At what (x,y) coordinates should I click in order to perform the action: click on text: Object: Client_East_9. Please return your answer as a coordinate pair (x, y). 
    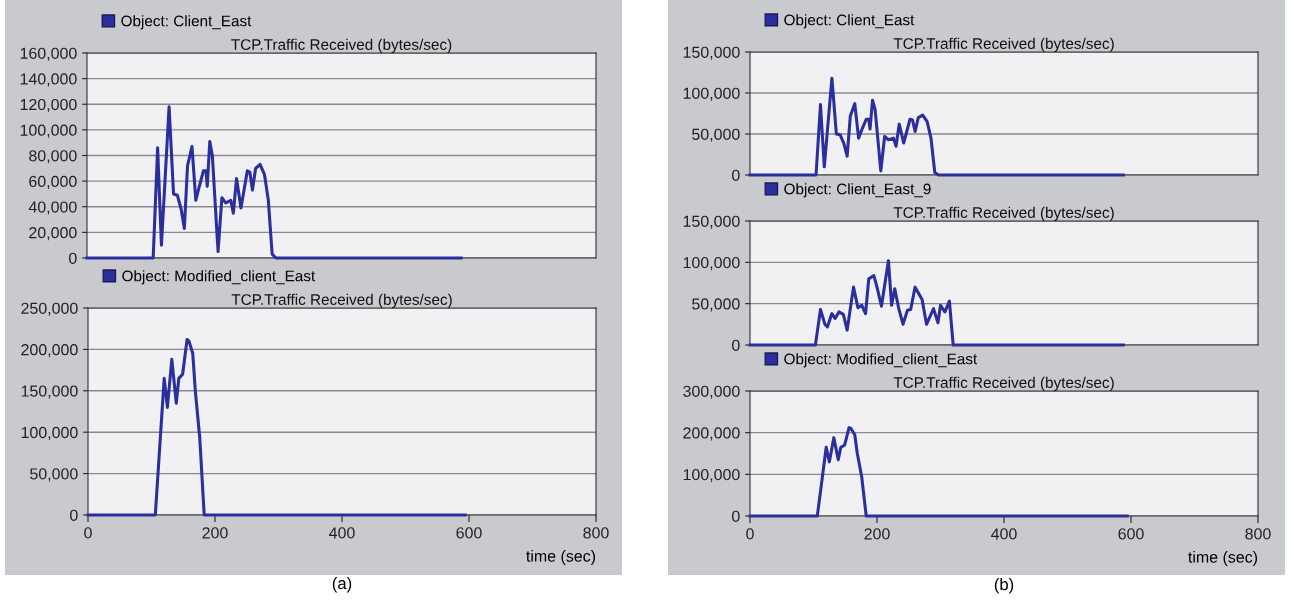
    Looking at the image, I should click on (857, 190).